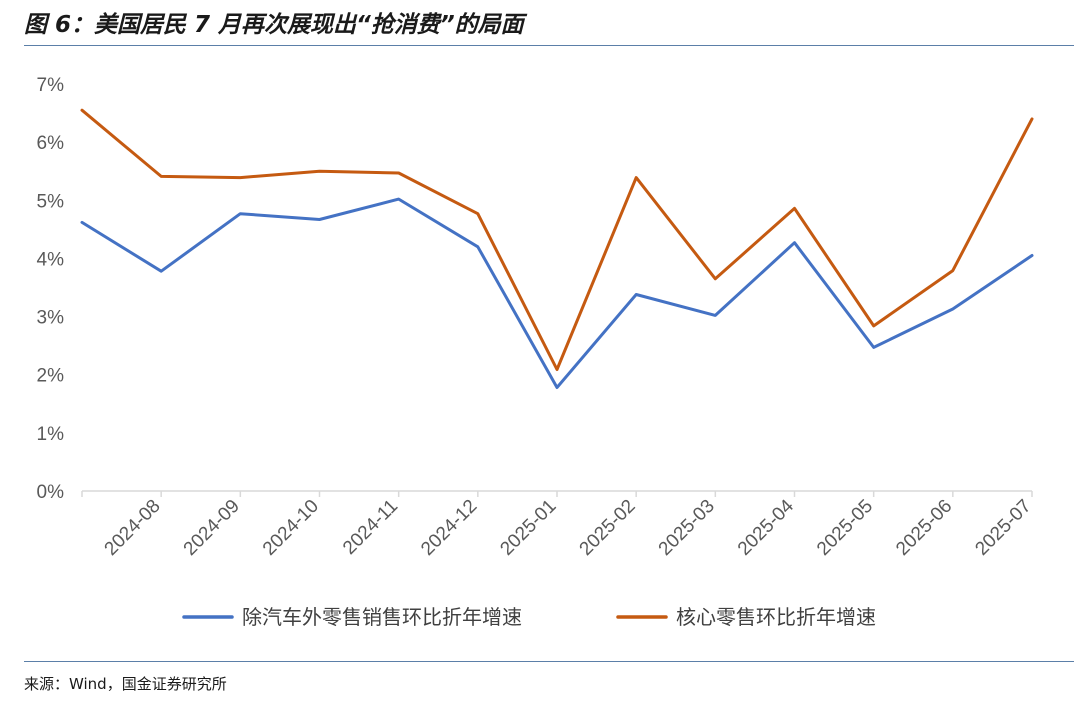 The image size is (1080, 704). What do you see at coordinates (924, 528) in the screenshot?
I see `x-tick-label: 2025-06` at bounding box center [924, 528].